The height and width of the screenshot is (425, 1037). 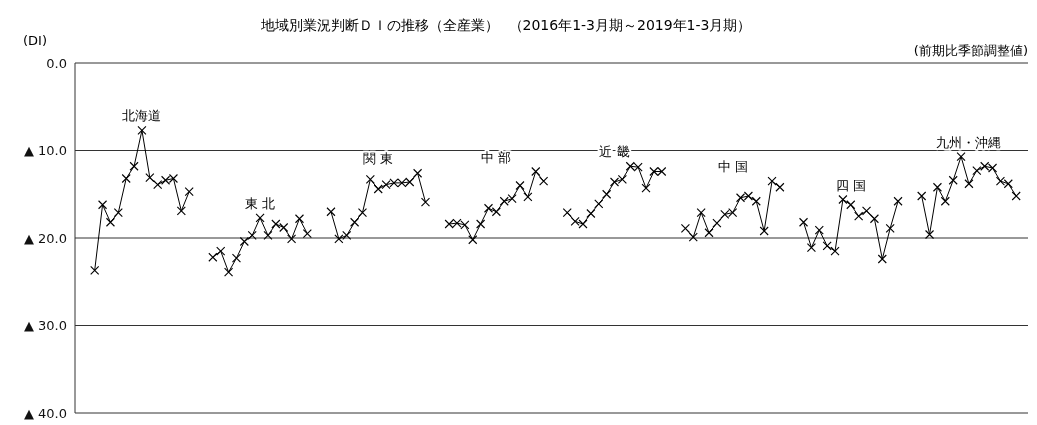 What do you see at coordinates (142, 116) in the screenshot?
I see `series-label: 北海道` at bounding box center [142, 116].